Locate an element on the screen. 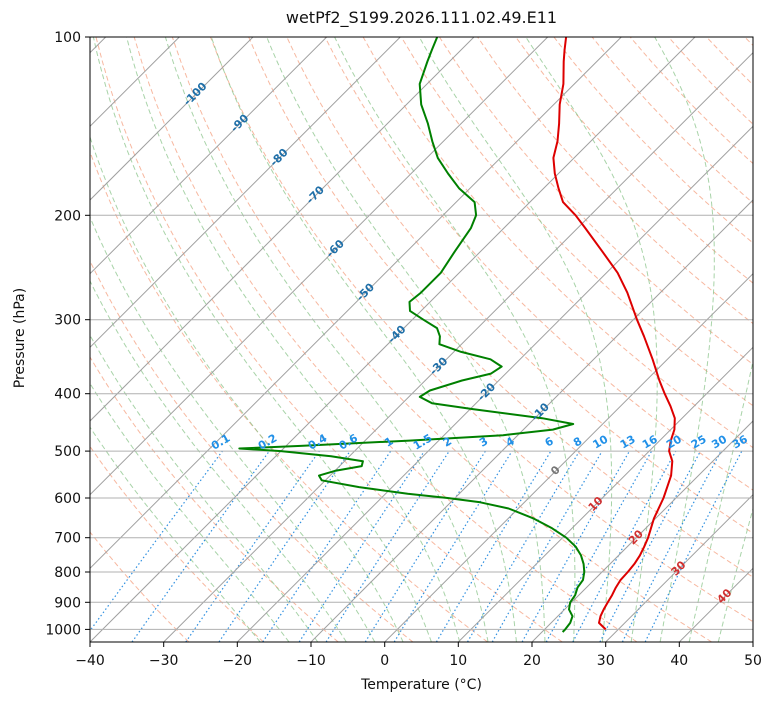 The width and height of the screenshot is (775, 708). x-tick-label: 0 is located at coordinates (384, 661).